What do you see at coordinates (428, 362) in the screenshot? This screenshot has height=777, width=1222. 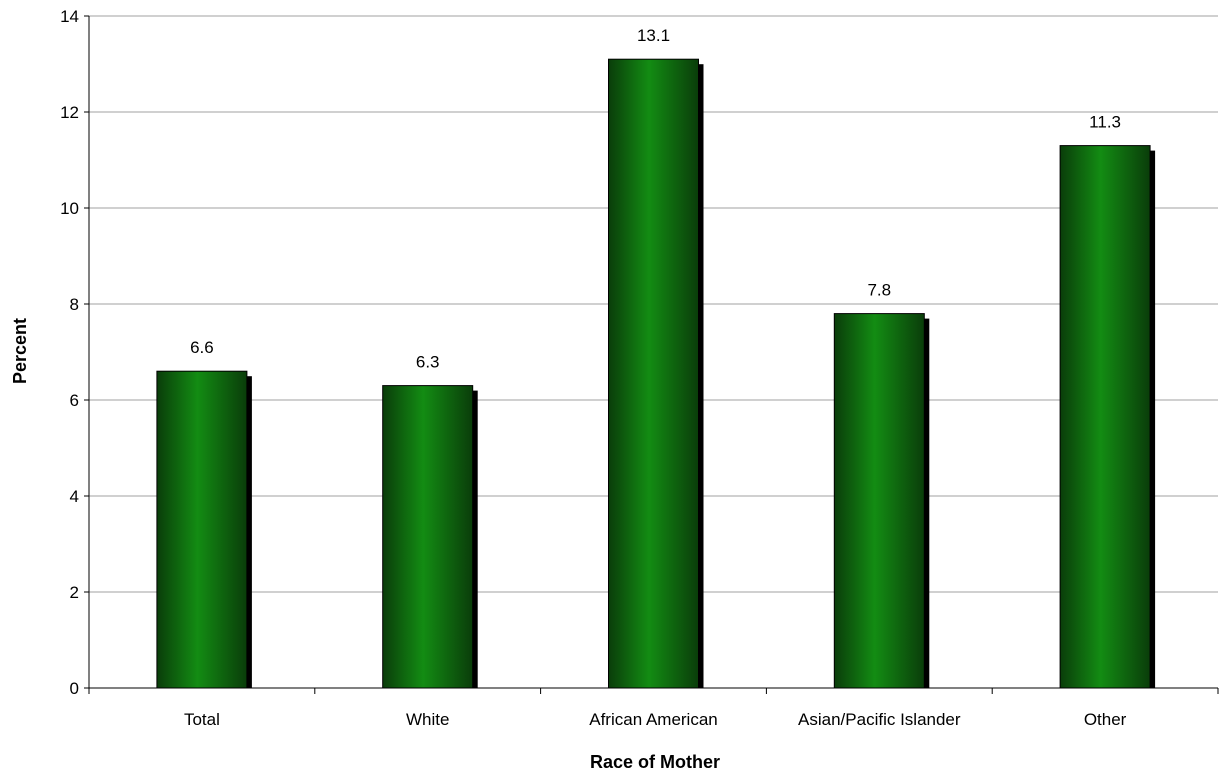 I see `data-label: 6.3` at bounding box center [428, 362].